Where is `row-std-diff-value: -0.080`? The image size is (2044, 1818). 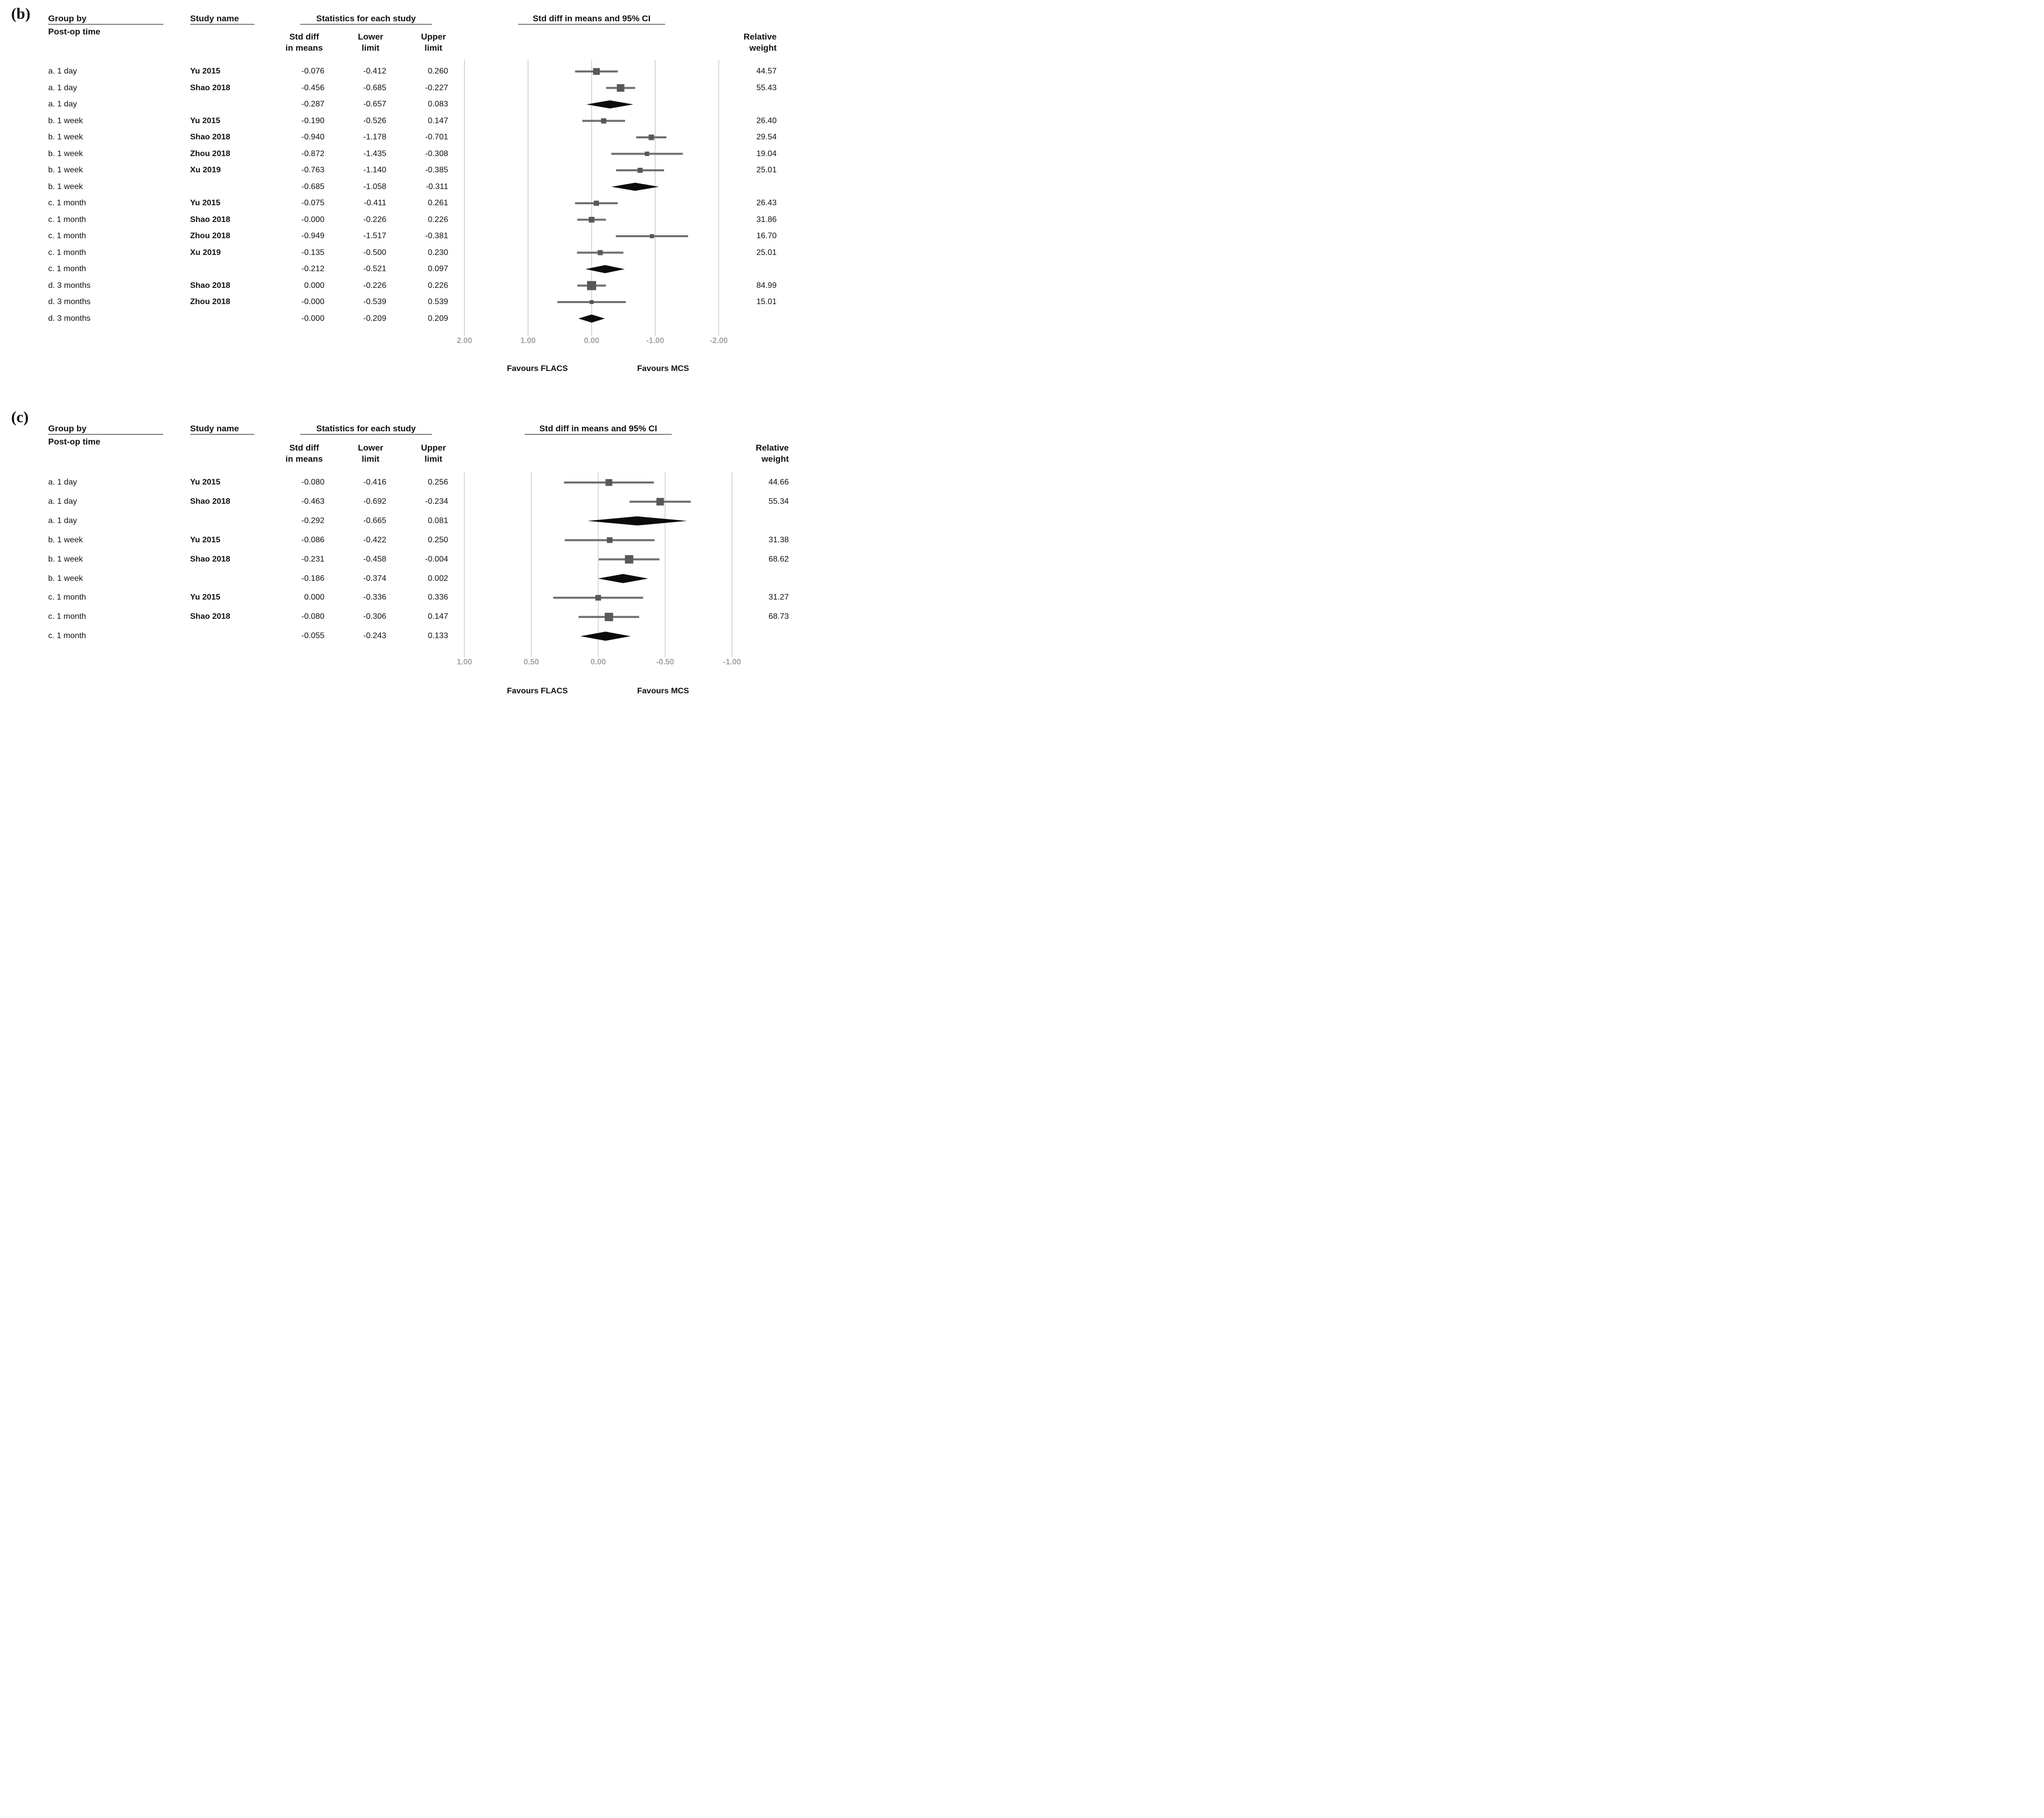
row-std-diff-value: -0.080 is located at coordinates (312, 482).